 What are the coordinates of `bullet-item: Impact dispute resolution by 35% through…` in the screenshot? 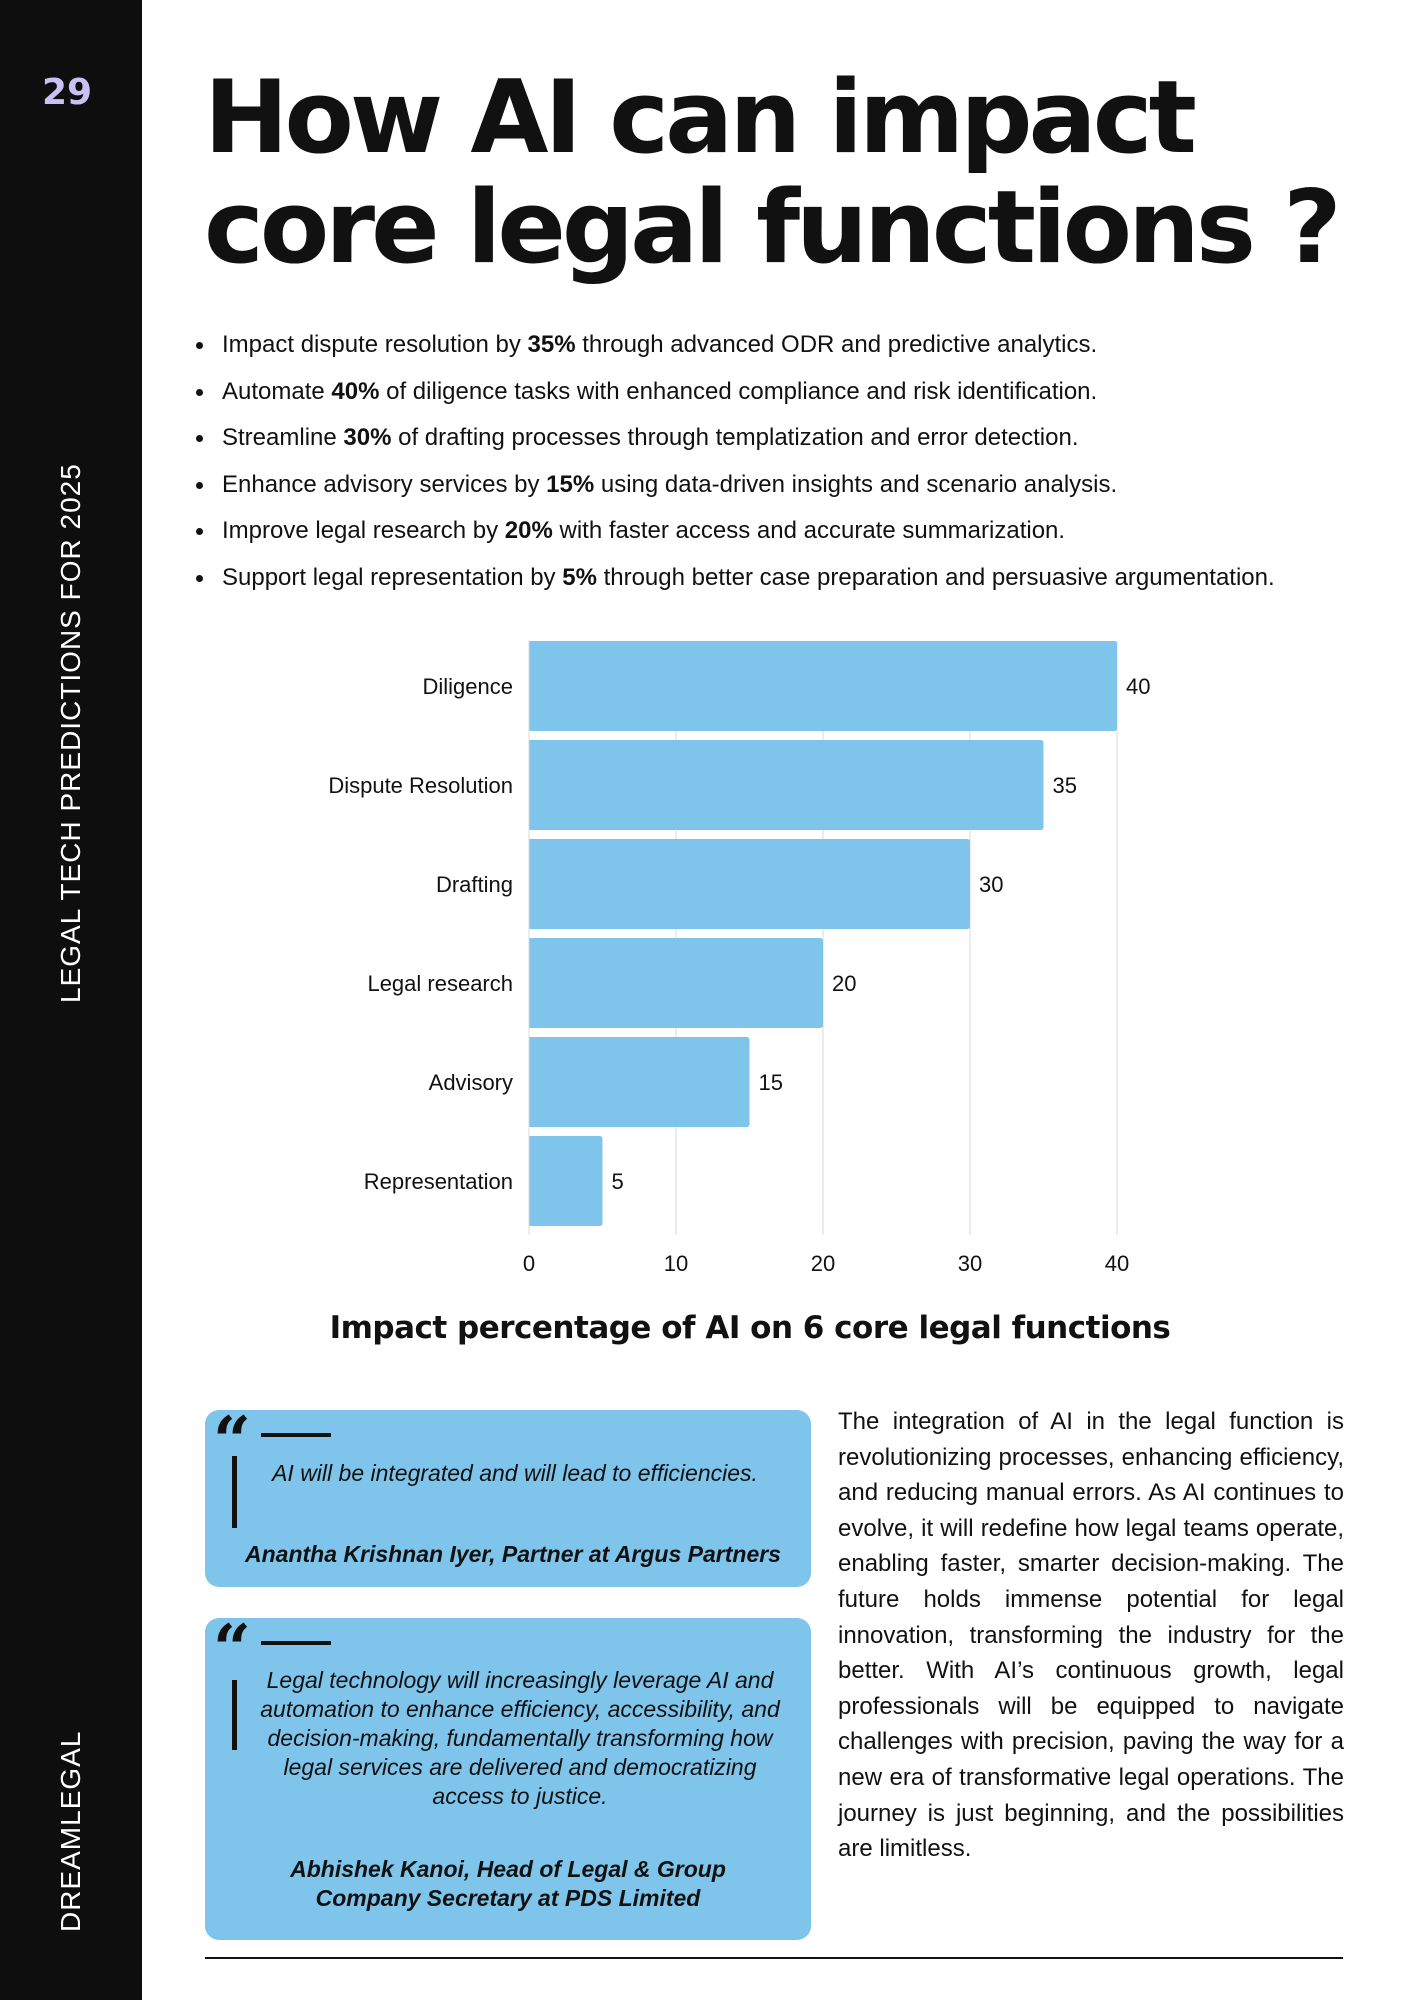 It's located at (796, 350).